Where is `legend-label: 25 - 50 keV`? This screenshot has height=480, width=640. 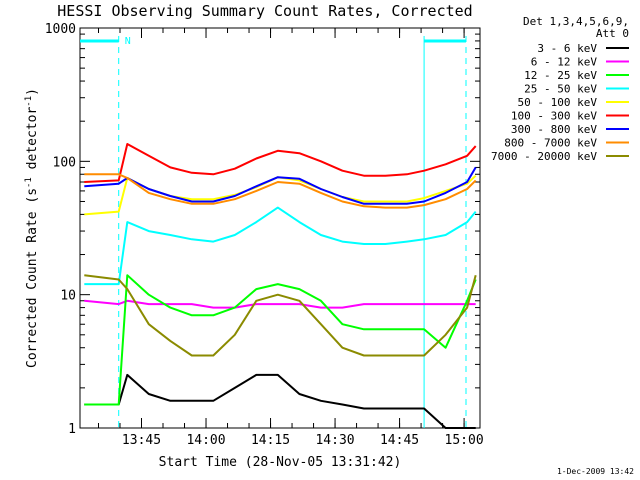
legend-label: 25 - 50 keV is located at coordinates (560, 89).